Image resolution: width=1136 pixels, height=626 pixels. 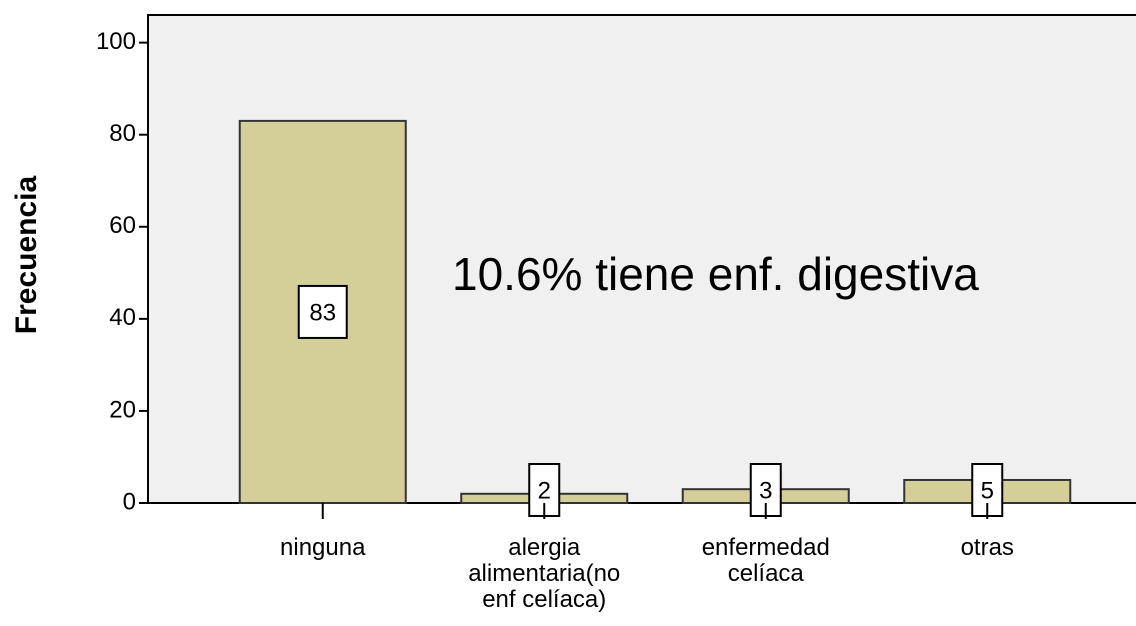 I want to click on x-tick-label: otras, so click(x=987, y=547).